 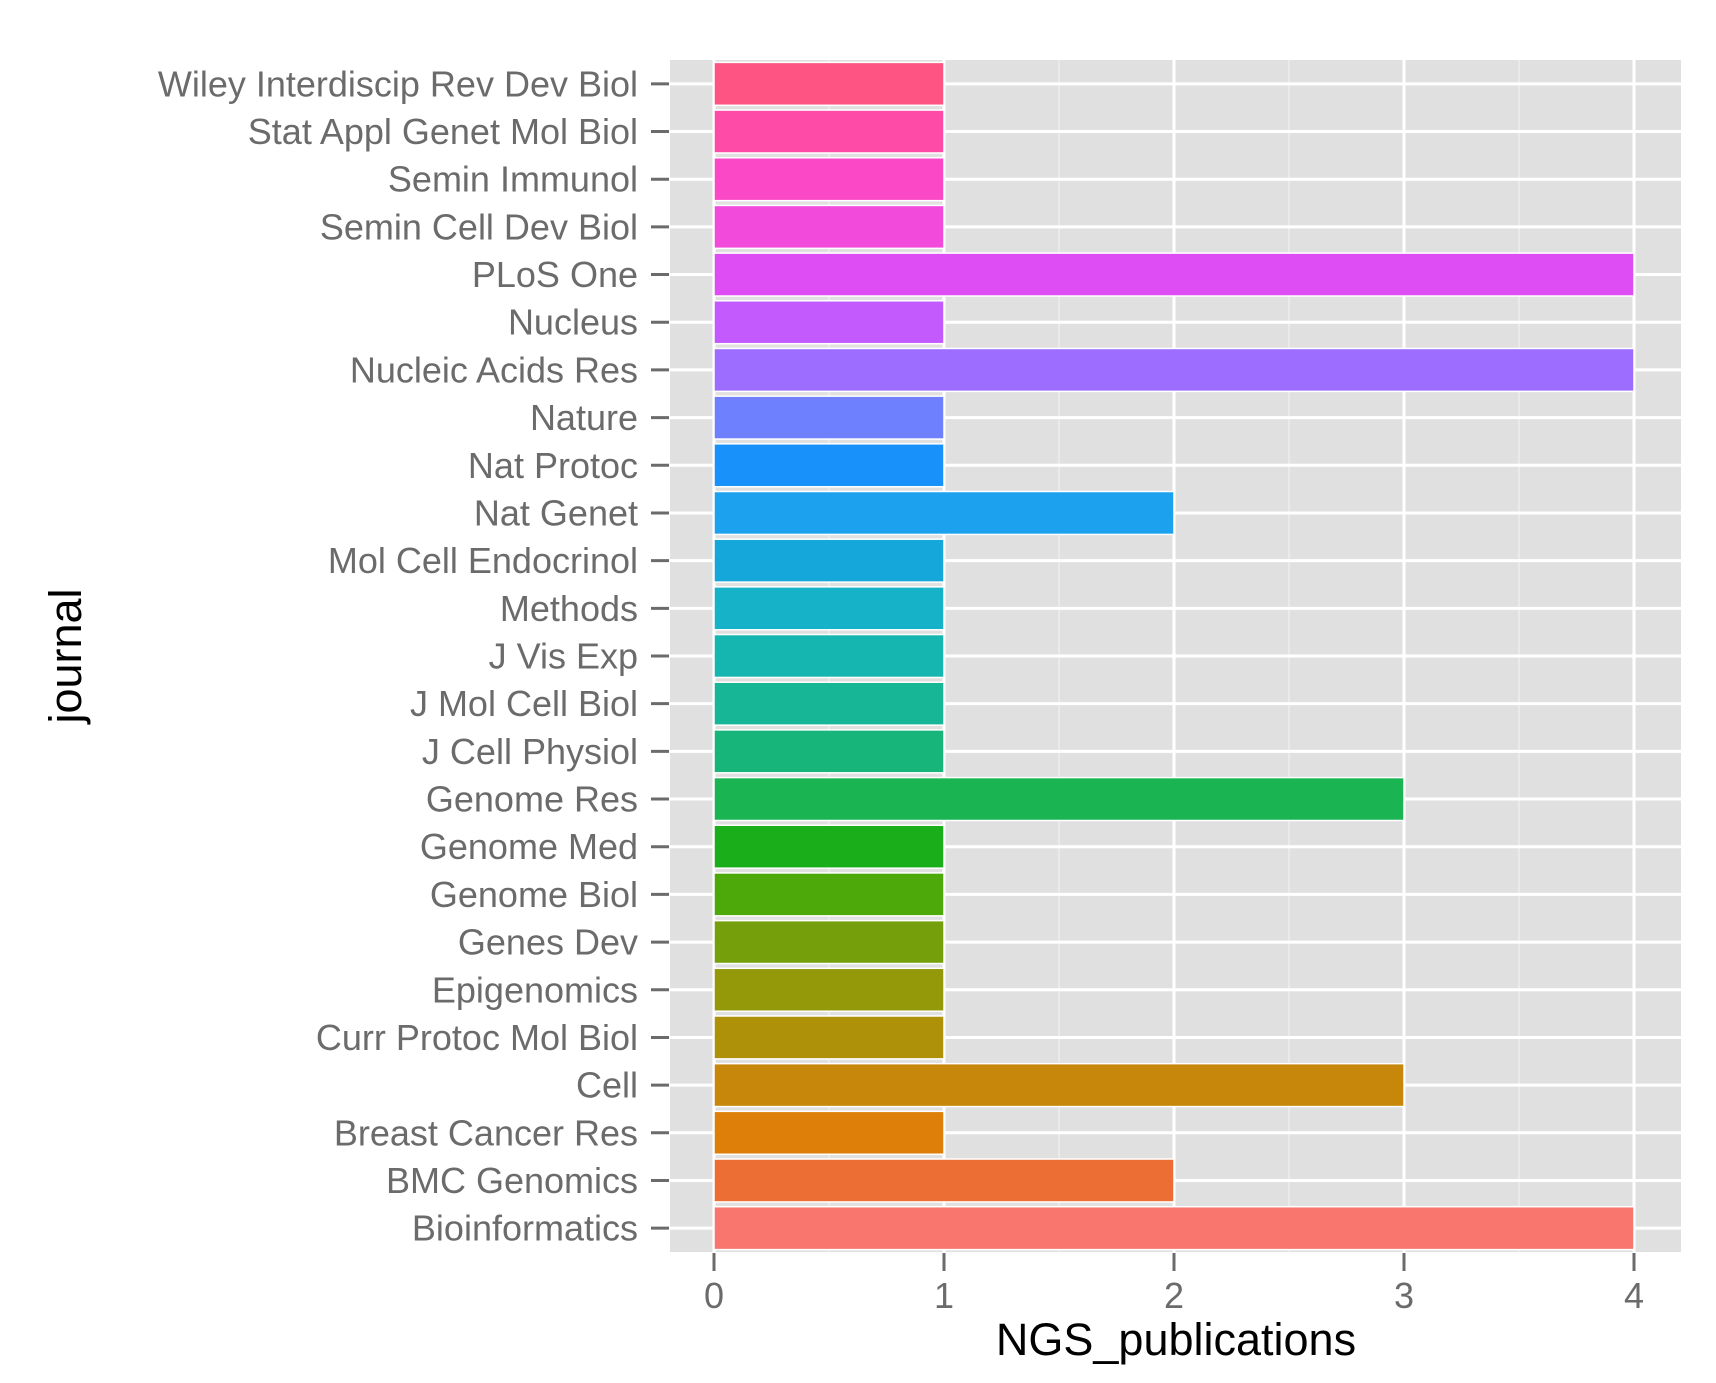 What do you see at coordinates (398, 83) in the screenshot?
I see `y-tick-label: Wiley Interdiscip Rev Dev Biol` at bounding box center [398, 83].